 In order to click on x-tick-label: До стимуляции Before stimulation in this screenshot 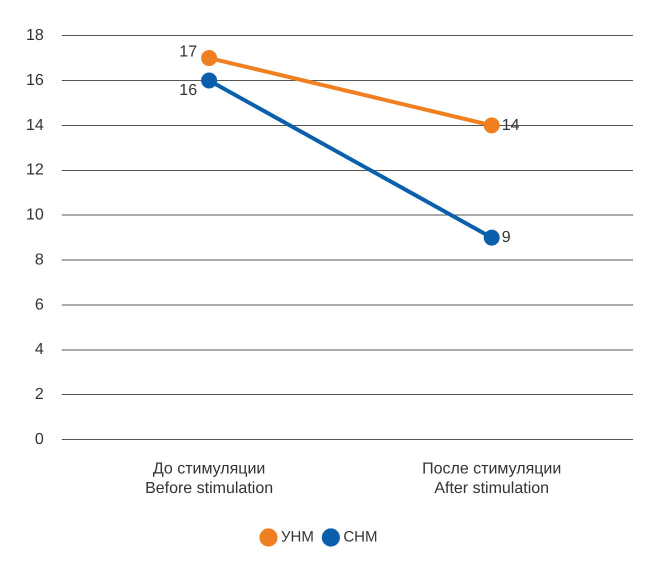, I will do `click(209, 478)`.